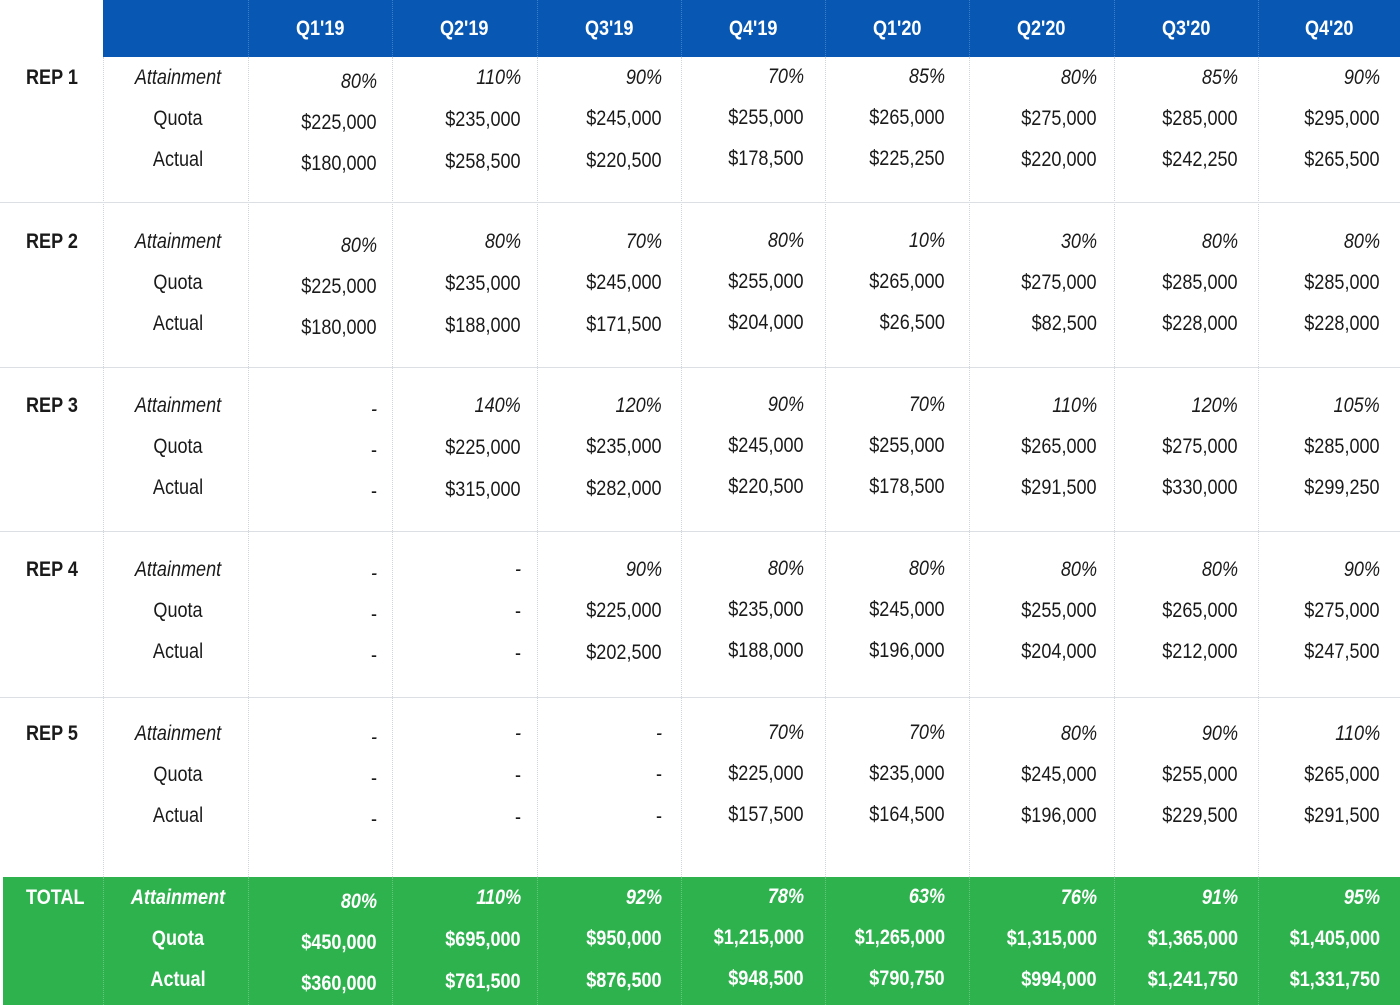  I want to click on rep-2-quota-value: $265,000, so click(907, 281).